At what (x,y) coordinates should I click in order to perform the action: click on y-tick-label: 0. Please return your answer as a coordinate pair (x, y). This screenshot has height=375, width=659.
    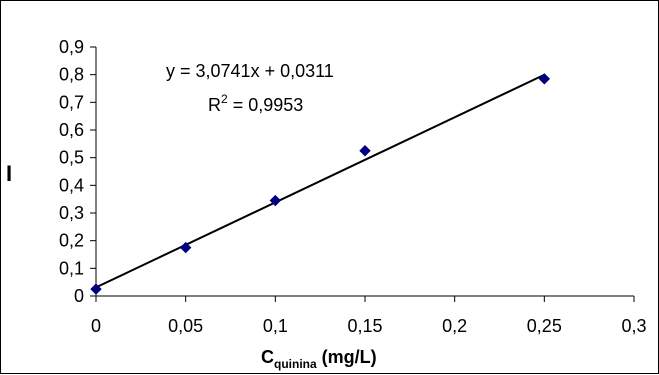
    Looking at the image, I should click on (79, 296).